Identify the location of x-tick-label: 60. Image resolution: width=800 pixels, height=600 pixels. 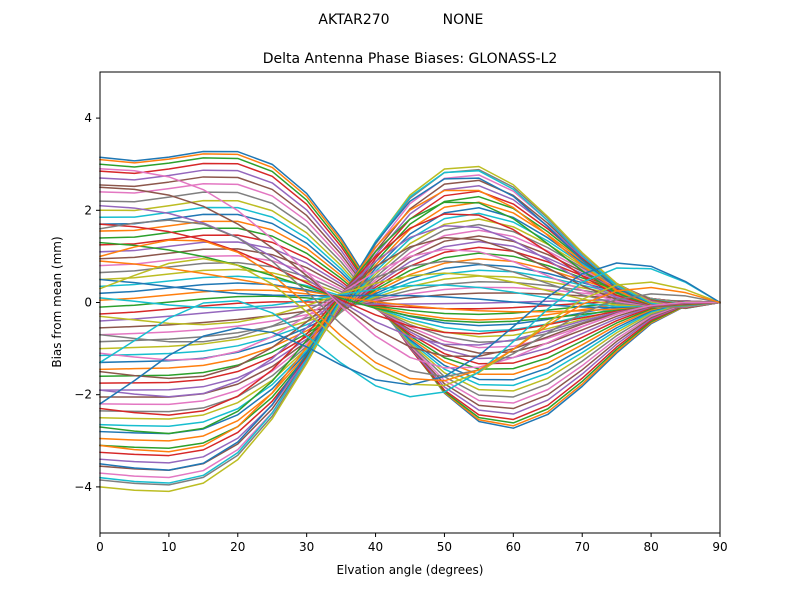
(513, 547).